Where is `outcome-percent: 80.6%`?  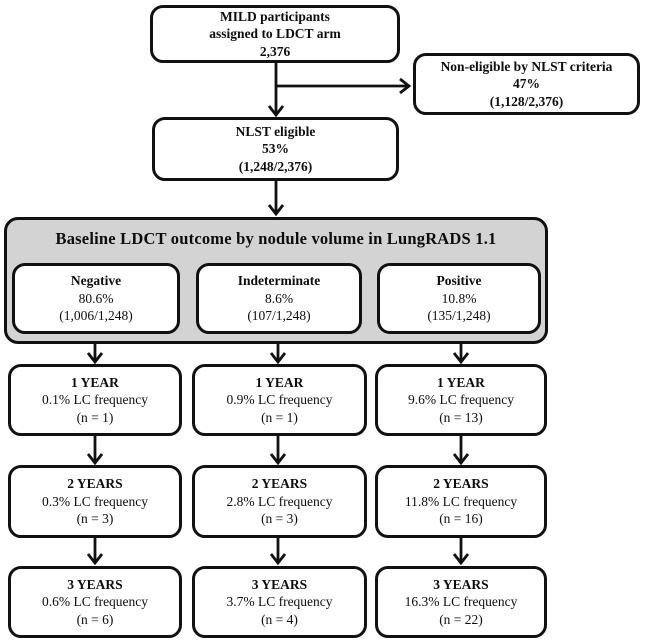
outcome-percent: 80.6% is located at coordinates (96, 298).